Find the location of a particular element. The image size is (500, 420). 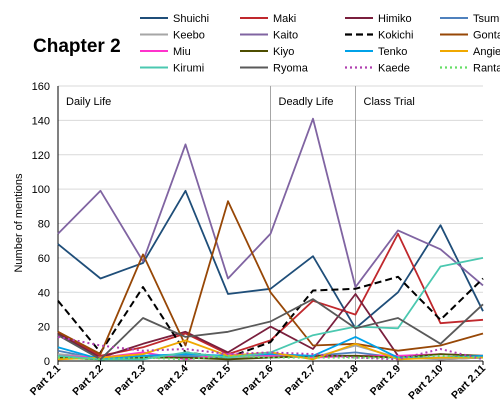

section-label: Class Trial is located at coordinates (389, 102).